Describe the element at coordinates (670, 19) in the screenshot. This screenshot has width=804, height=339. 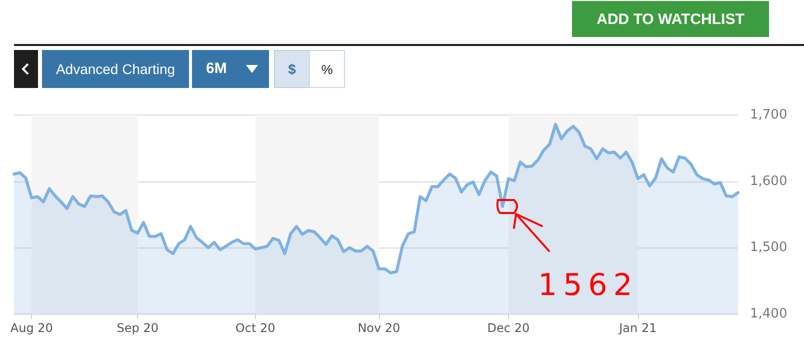
I see `text: ADD TO WATCHLIST` at that location.